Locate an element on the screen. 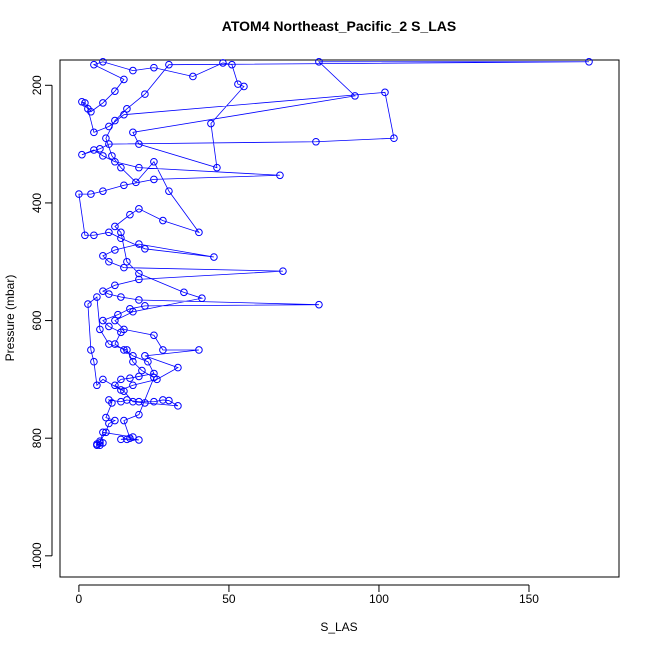  y-tick-label: 400 is located at coordinates (37, 203).